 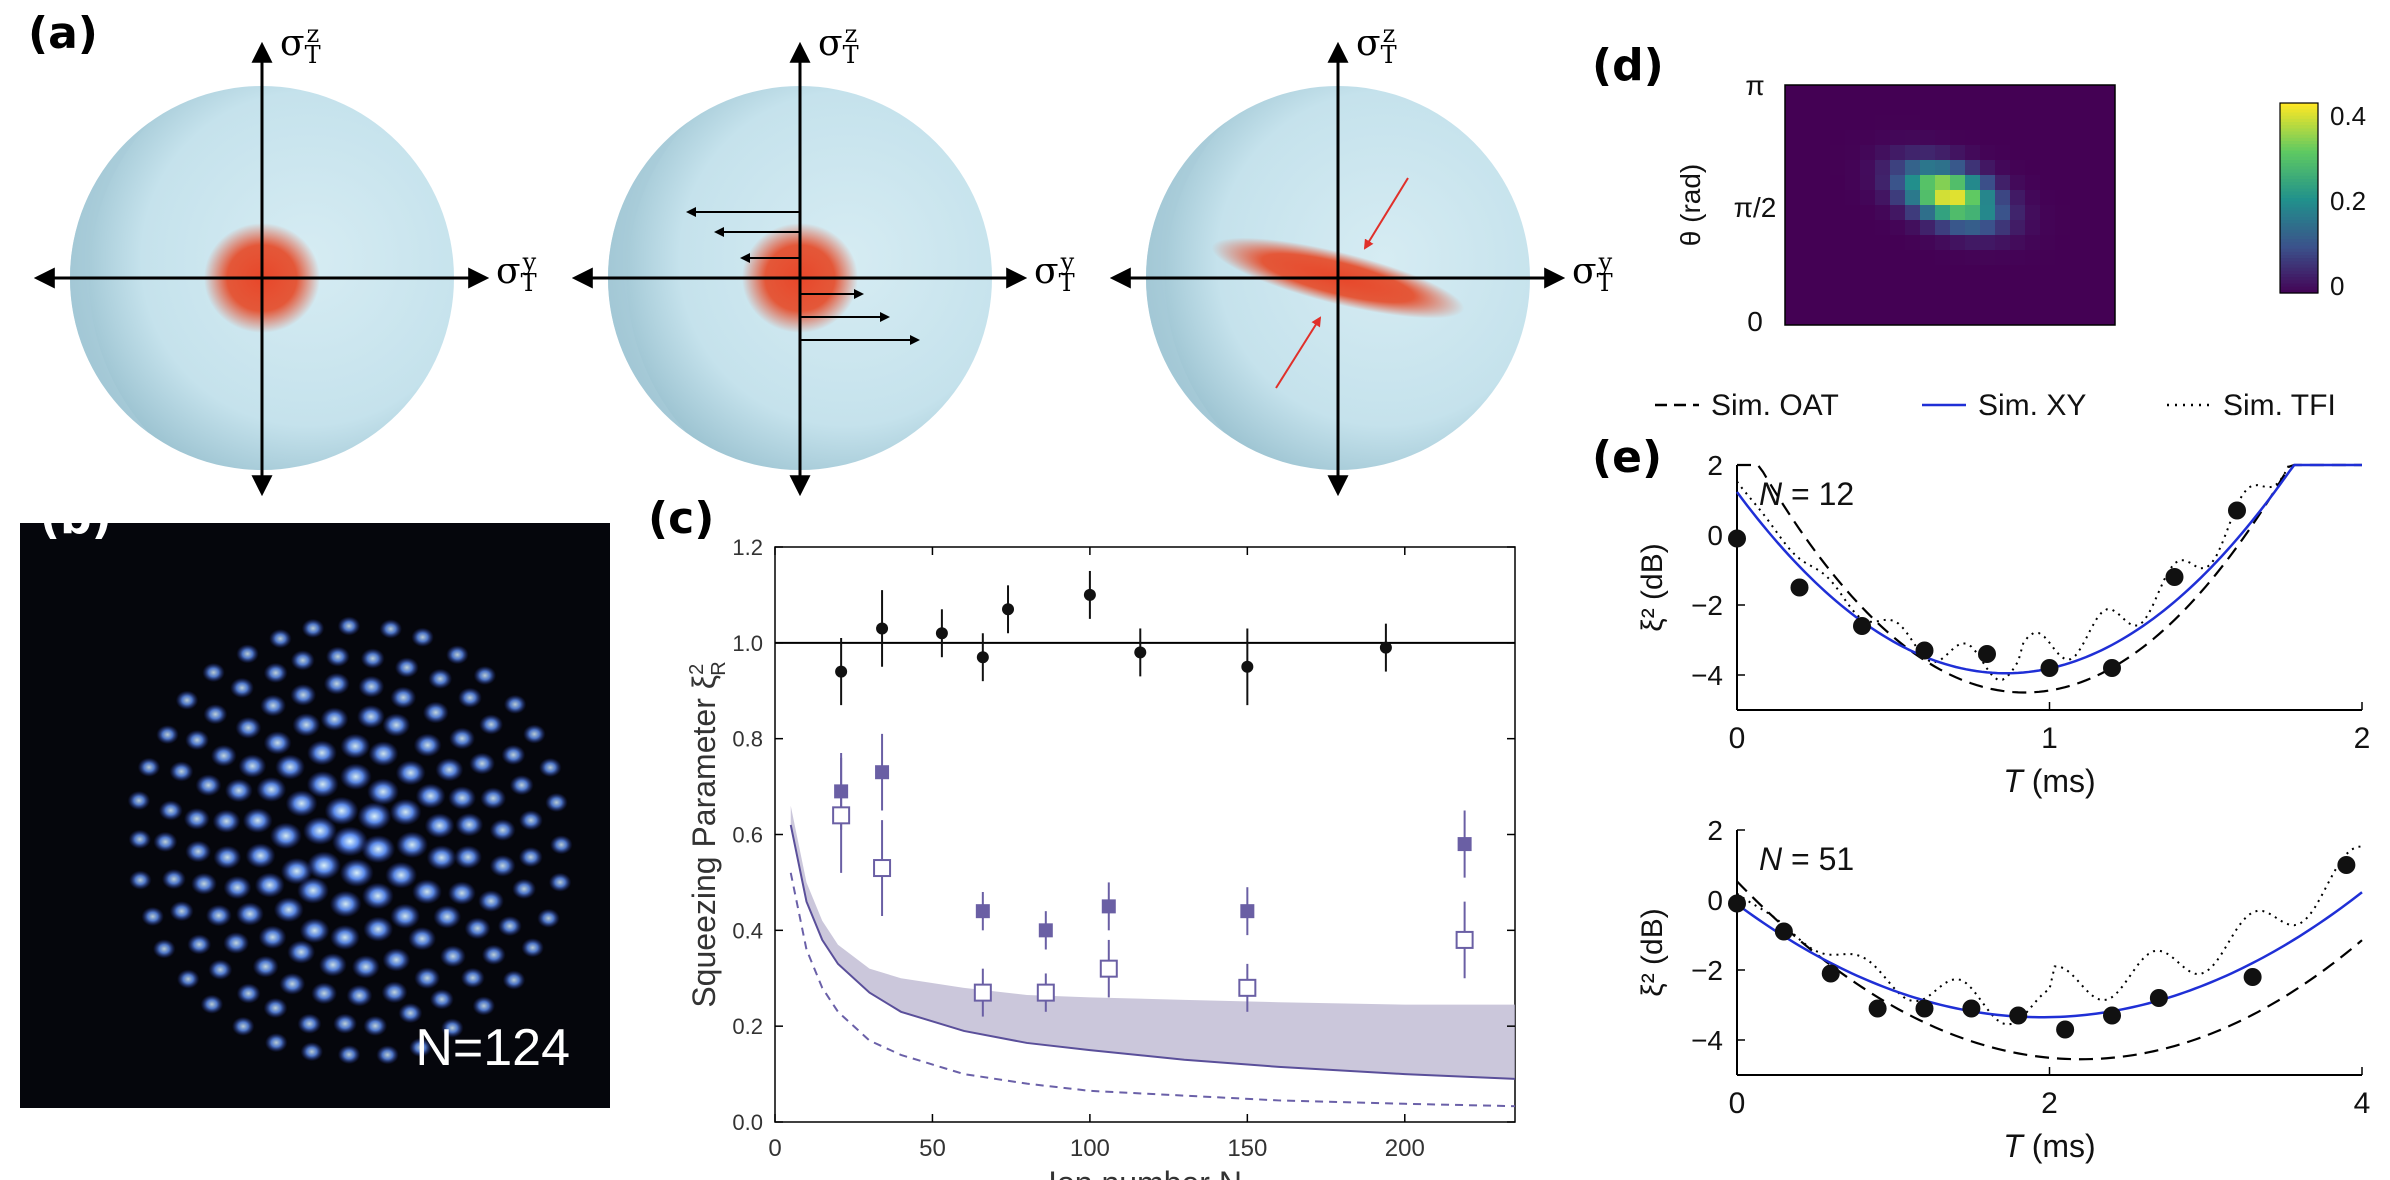 I want to click on y-tick-label: 0, so click(x=1715, y=535).